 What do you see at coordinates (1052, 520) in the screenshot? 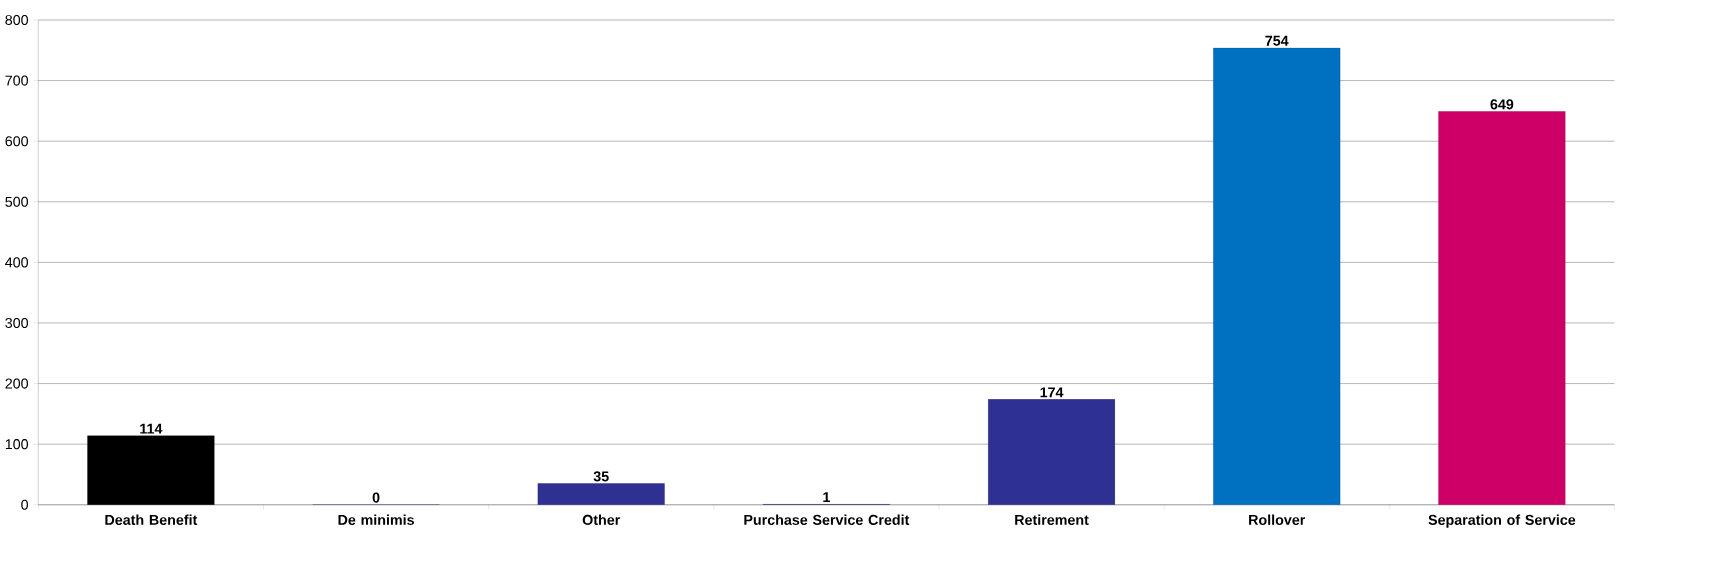
I see `x-tick-label: Retirement` at bounding box center [1052, 520].